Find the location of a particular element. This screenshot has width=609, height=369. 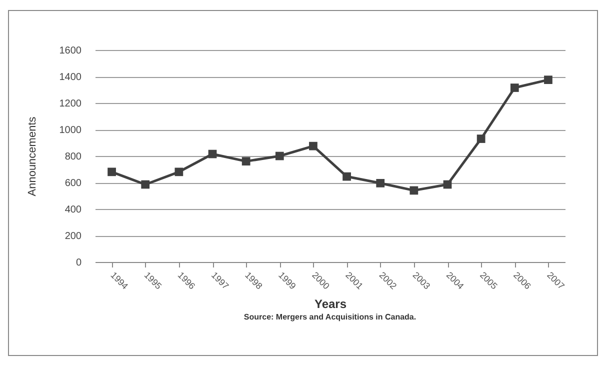

y-tick-label: 600 is located at coordinates (73, 183).